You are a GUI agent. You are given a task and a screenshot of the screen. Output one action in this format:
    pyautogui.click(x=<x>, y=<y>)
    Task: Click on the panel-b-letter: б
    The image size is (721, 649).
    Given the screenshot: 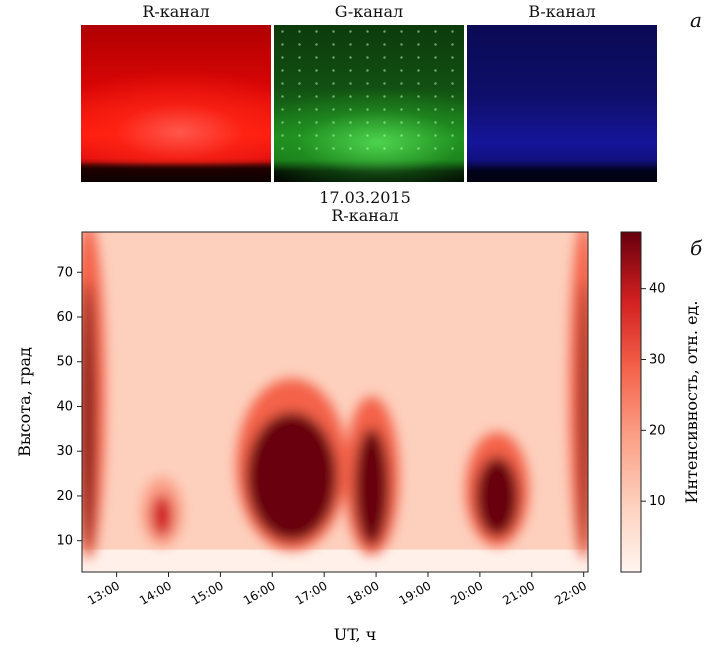 What is the action you would take?
    pyautogui.click(x=696, y=248)
    